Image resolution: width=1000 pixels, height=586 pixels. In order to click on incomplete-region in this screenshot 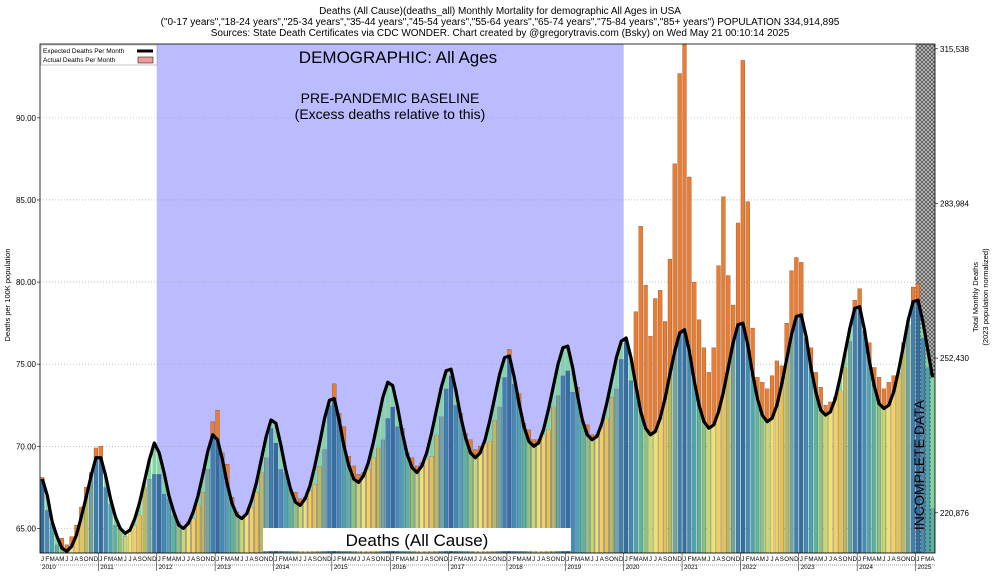, I will do `click(925, 298)`.